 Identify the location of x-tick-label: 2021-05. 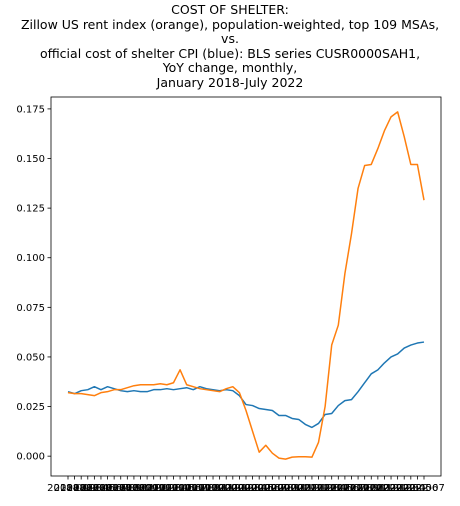
(332, 488).